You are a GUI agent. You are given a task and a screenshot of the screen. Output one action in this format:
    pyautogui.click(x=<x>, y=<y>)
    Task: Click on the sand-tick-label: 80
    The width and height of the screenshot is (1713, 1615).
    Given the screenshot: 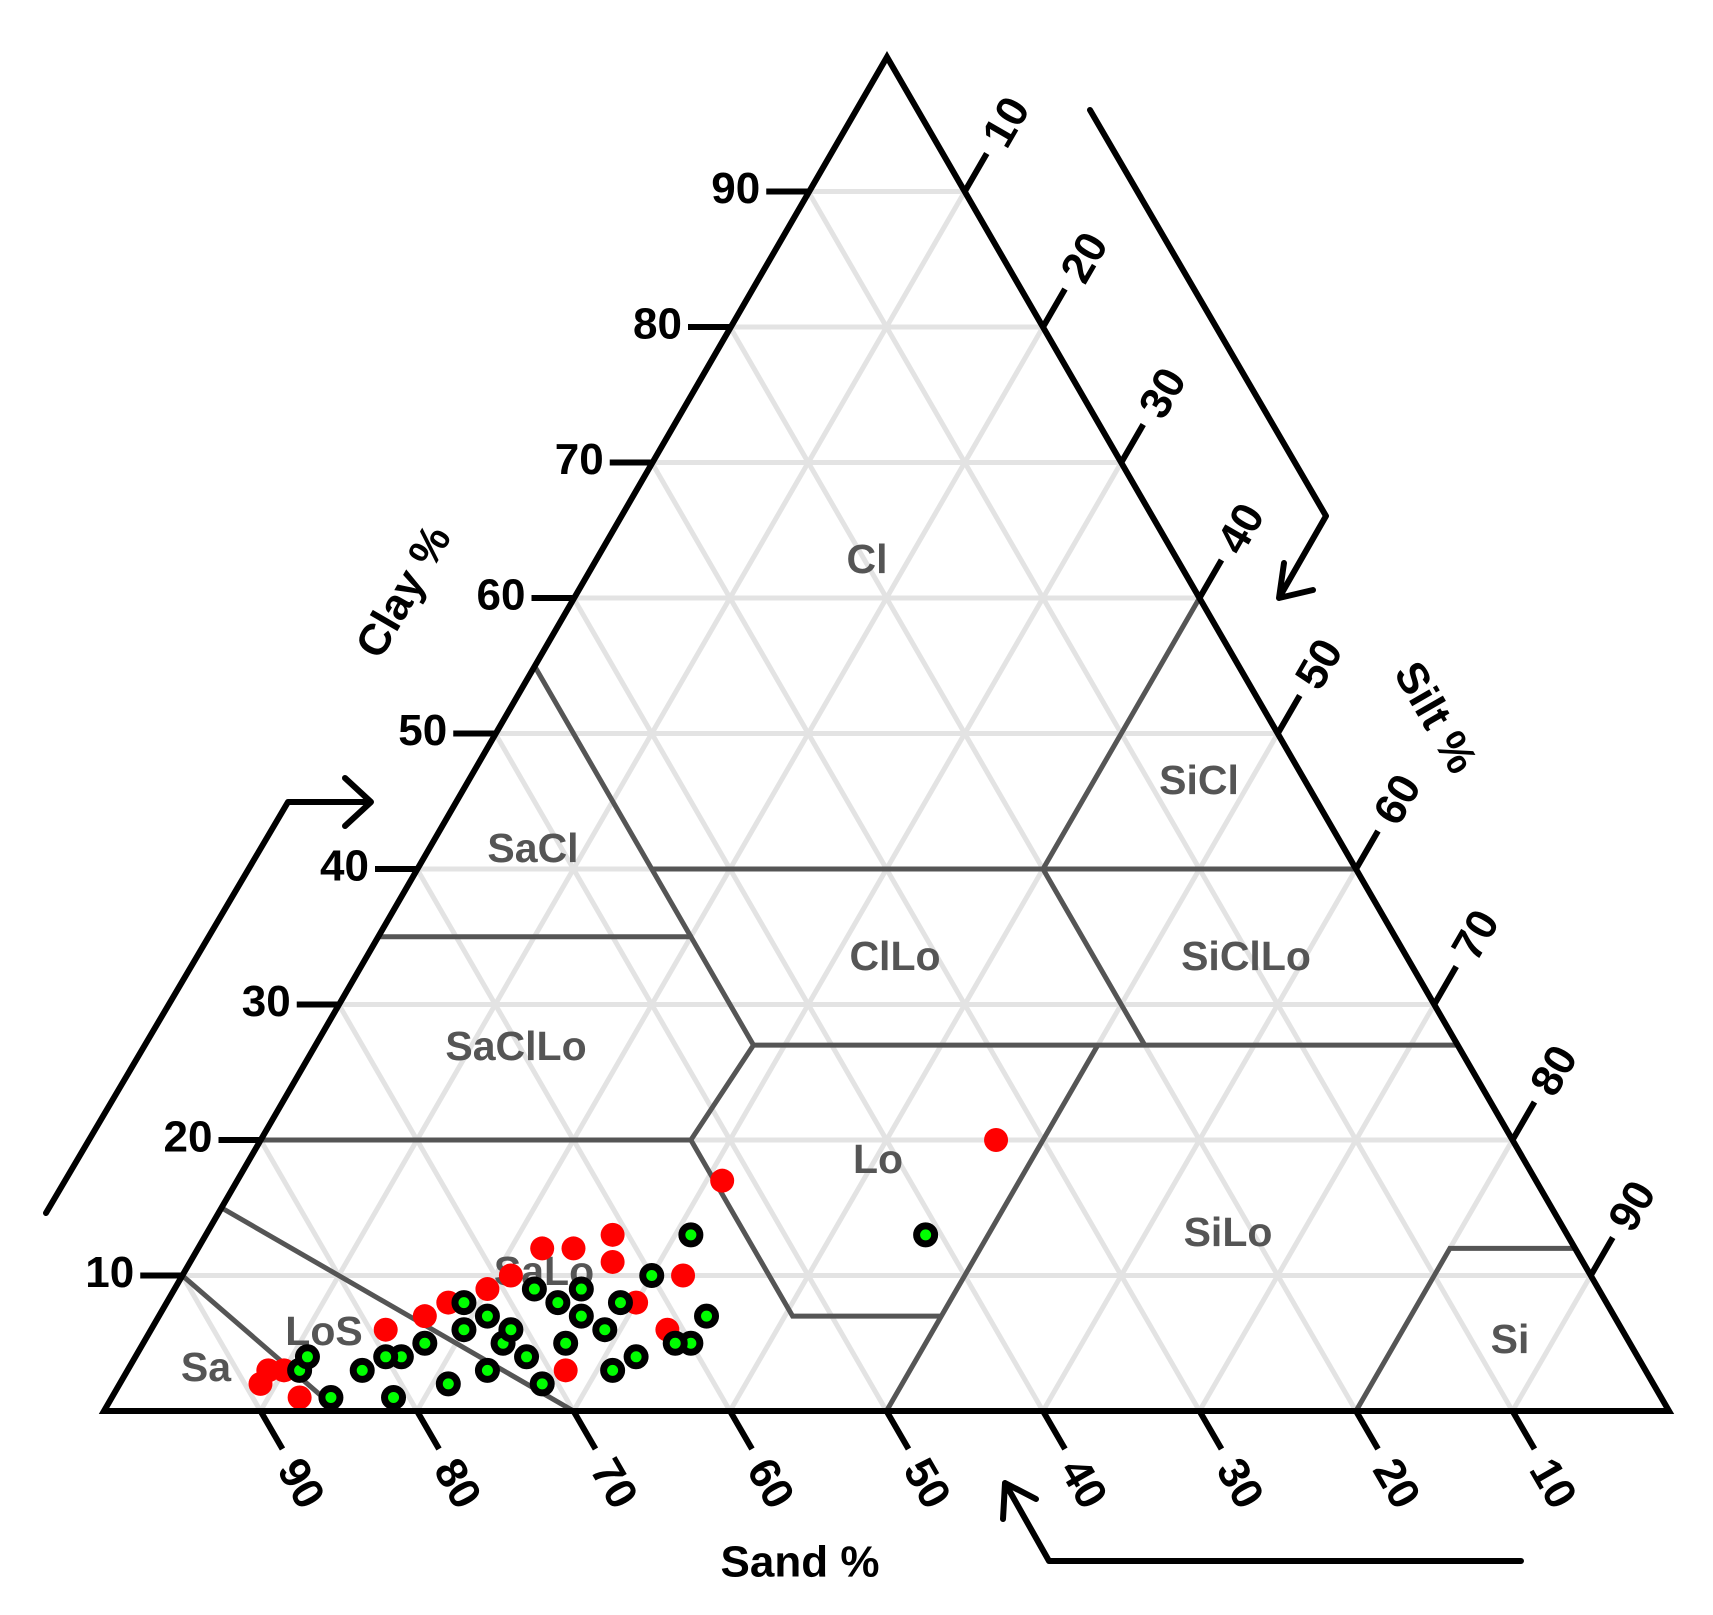 What is the action you would take?
    pyautogui.click(x=457, y=1483)
    